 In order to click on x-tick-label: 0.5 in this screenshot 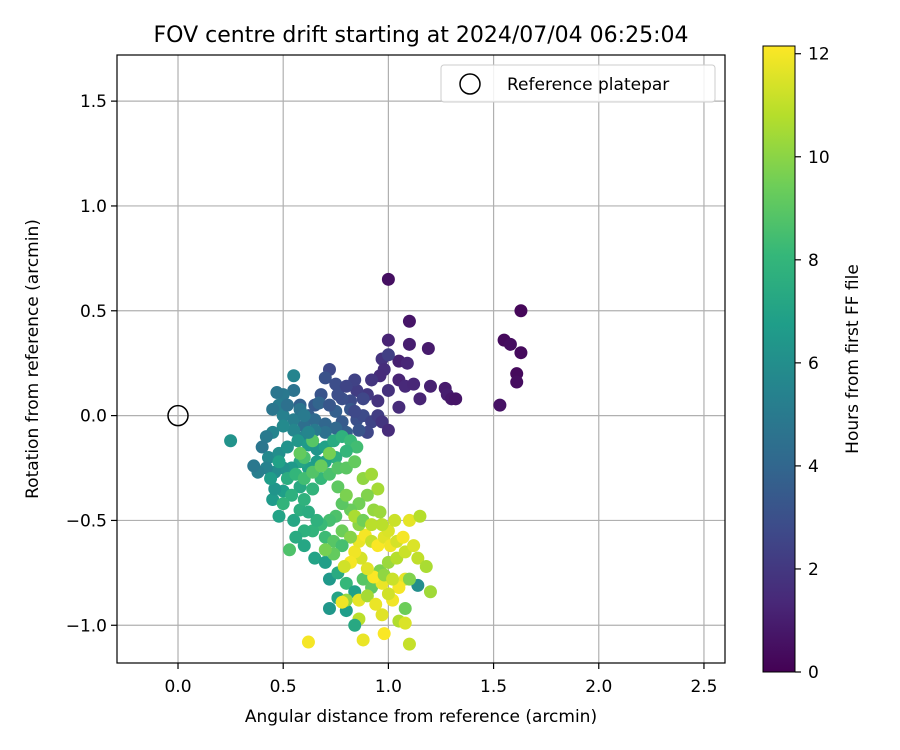, I will do `click(283, 687)`.